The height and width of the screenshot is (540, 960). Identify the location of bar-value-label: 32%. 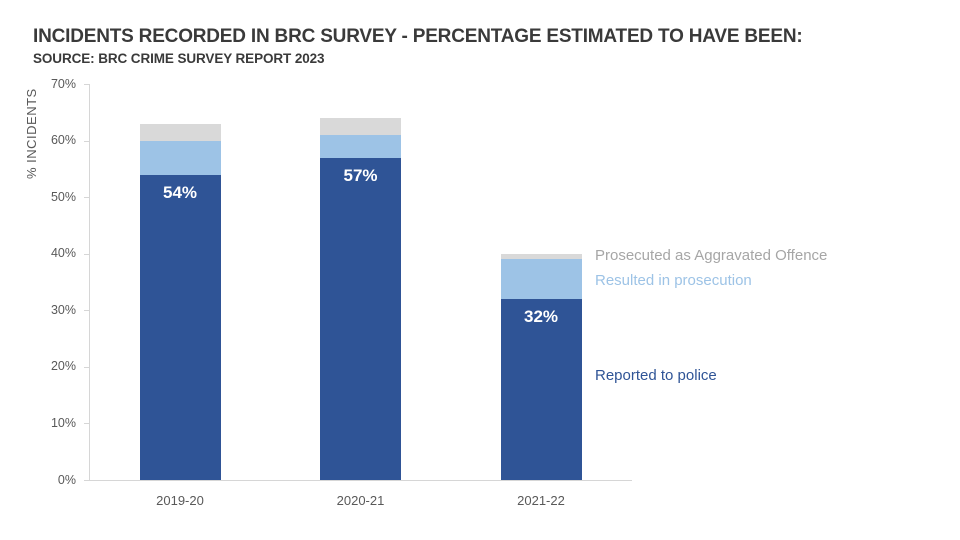
(541, 316).